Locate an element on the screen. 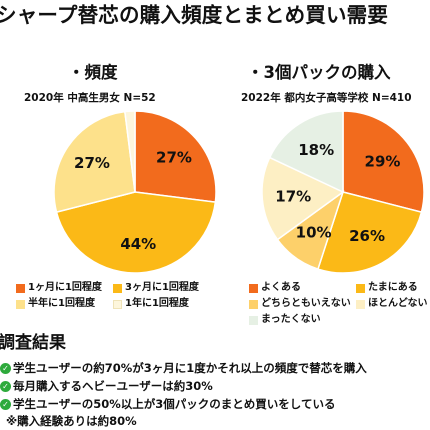  finding-text: 学生ユーザーの約70%が3ヶ月に1度かそれ以上の頻度で替芯を購入 is located at coordinates (190, 368).